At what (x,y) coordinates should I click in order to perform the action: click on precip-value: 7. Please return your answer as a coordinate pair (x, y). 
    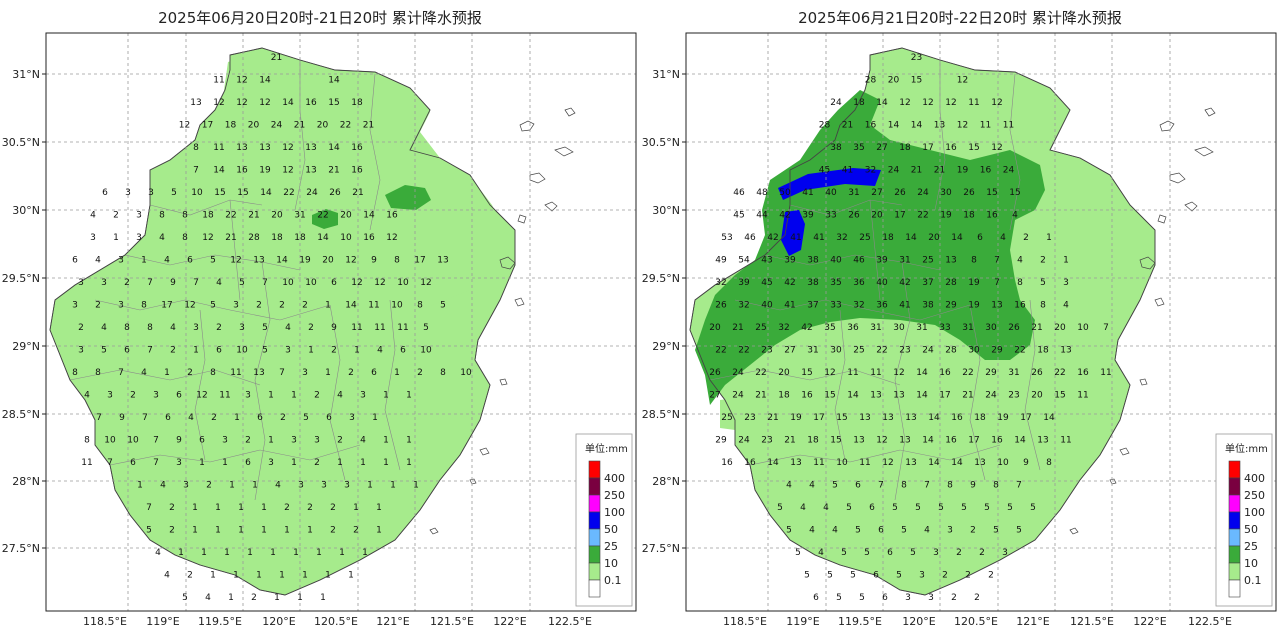
    Looking at the image, I should click on (1019, 486).